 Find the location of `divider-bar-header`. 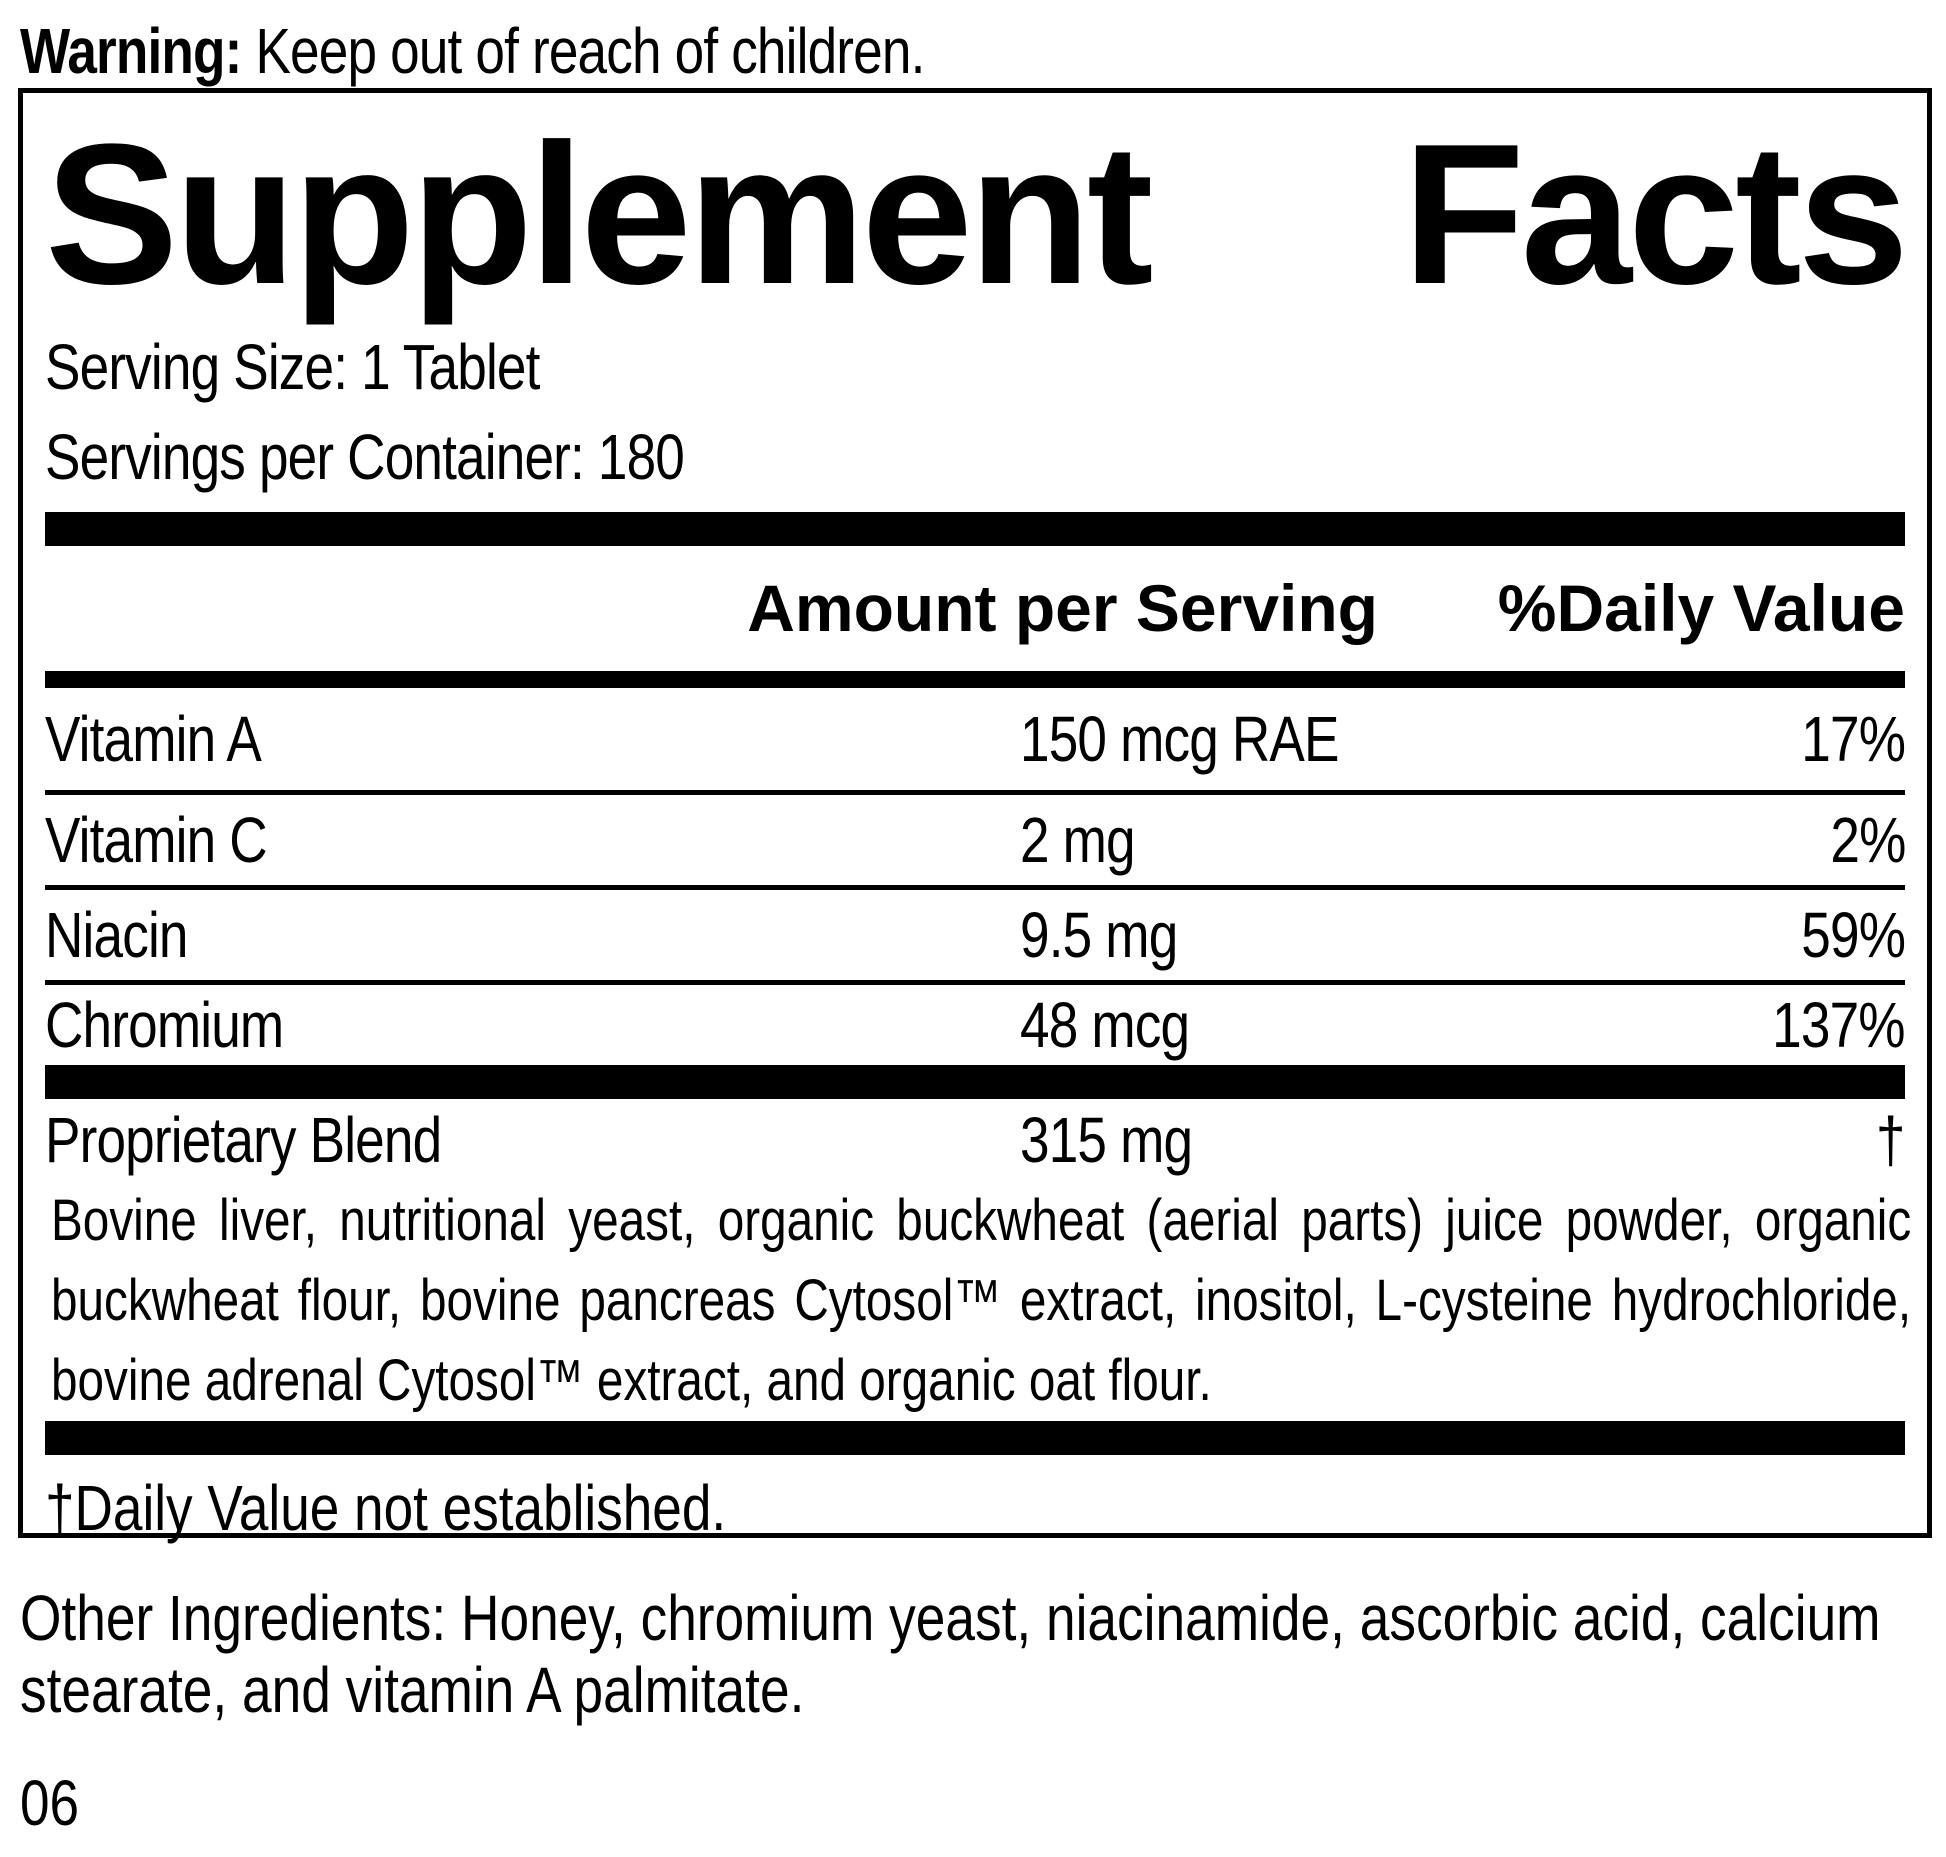

divider-bar-header is located at coordinates (975, 679).